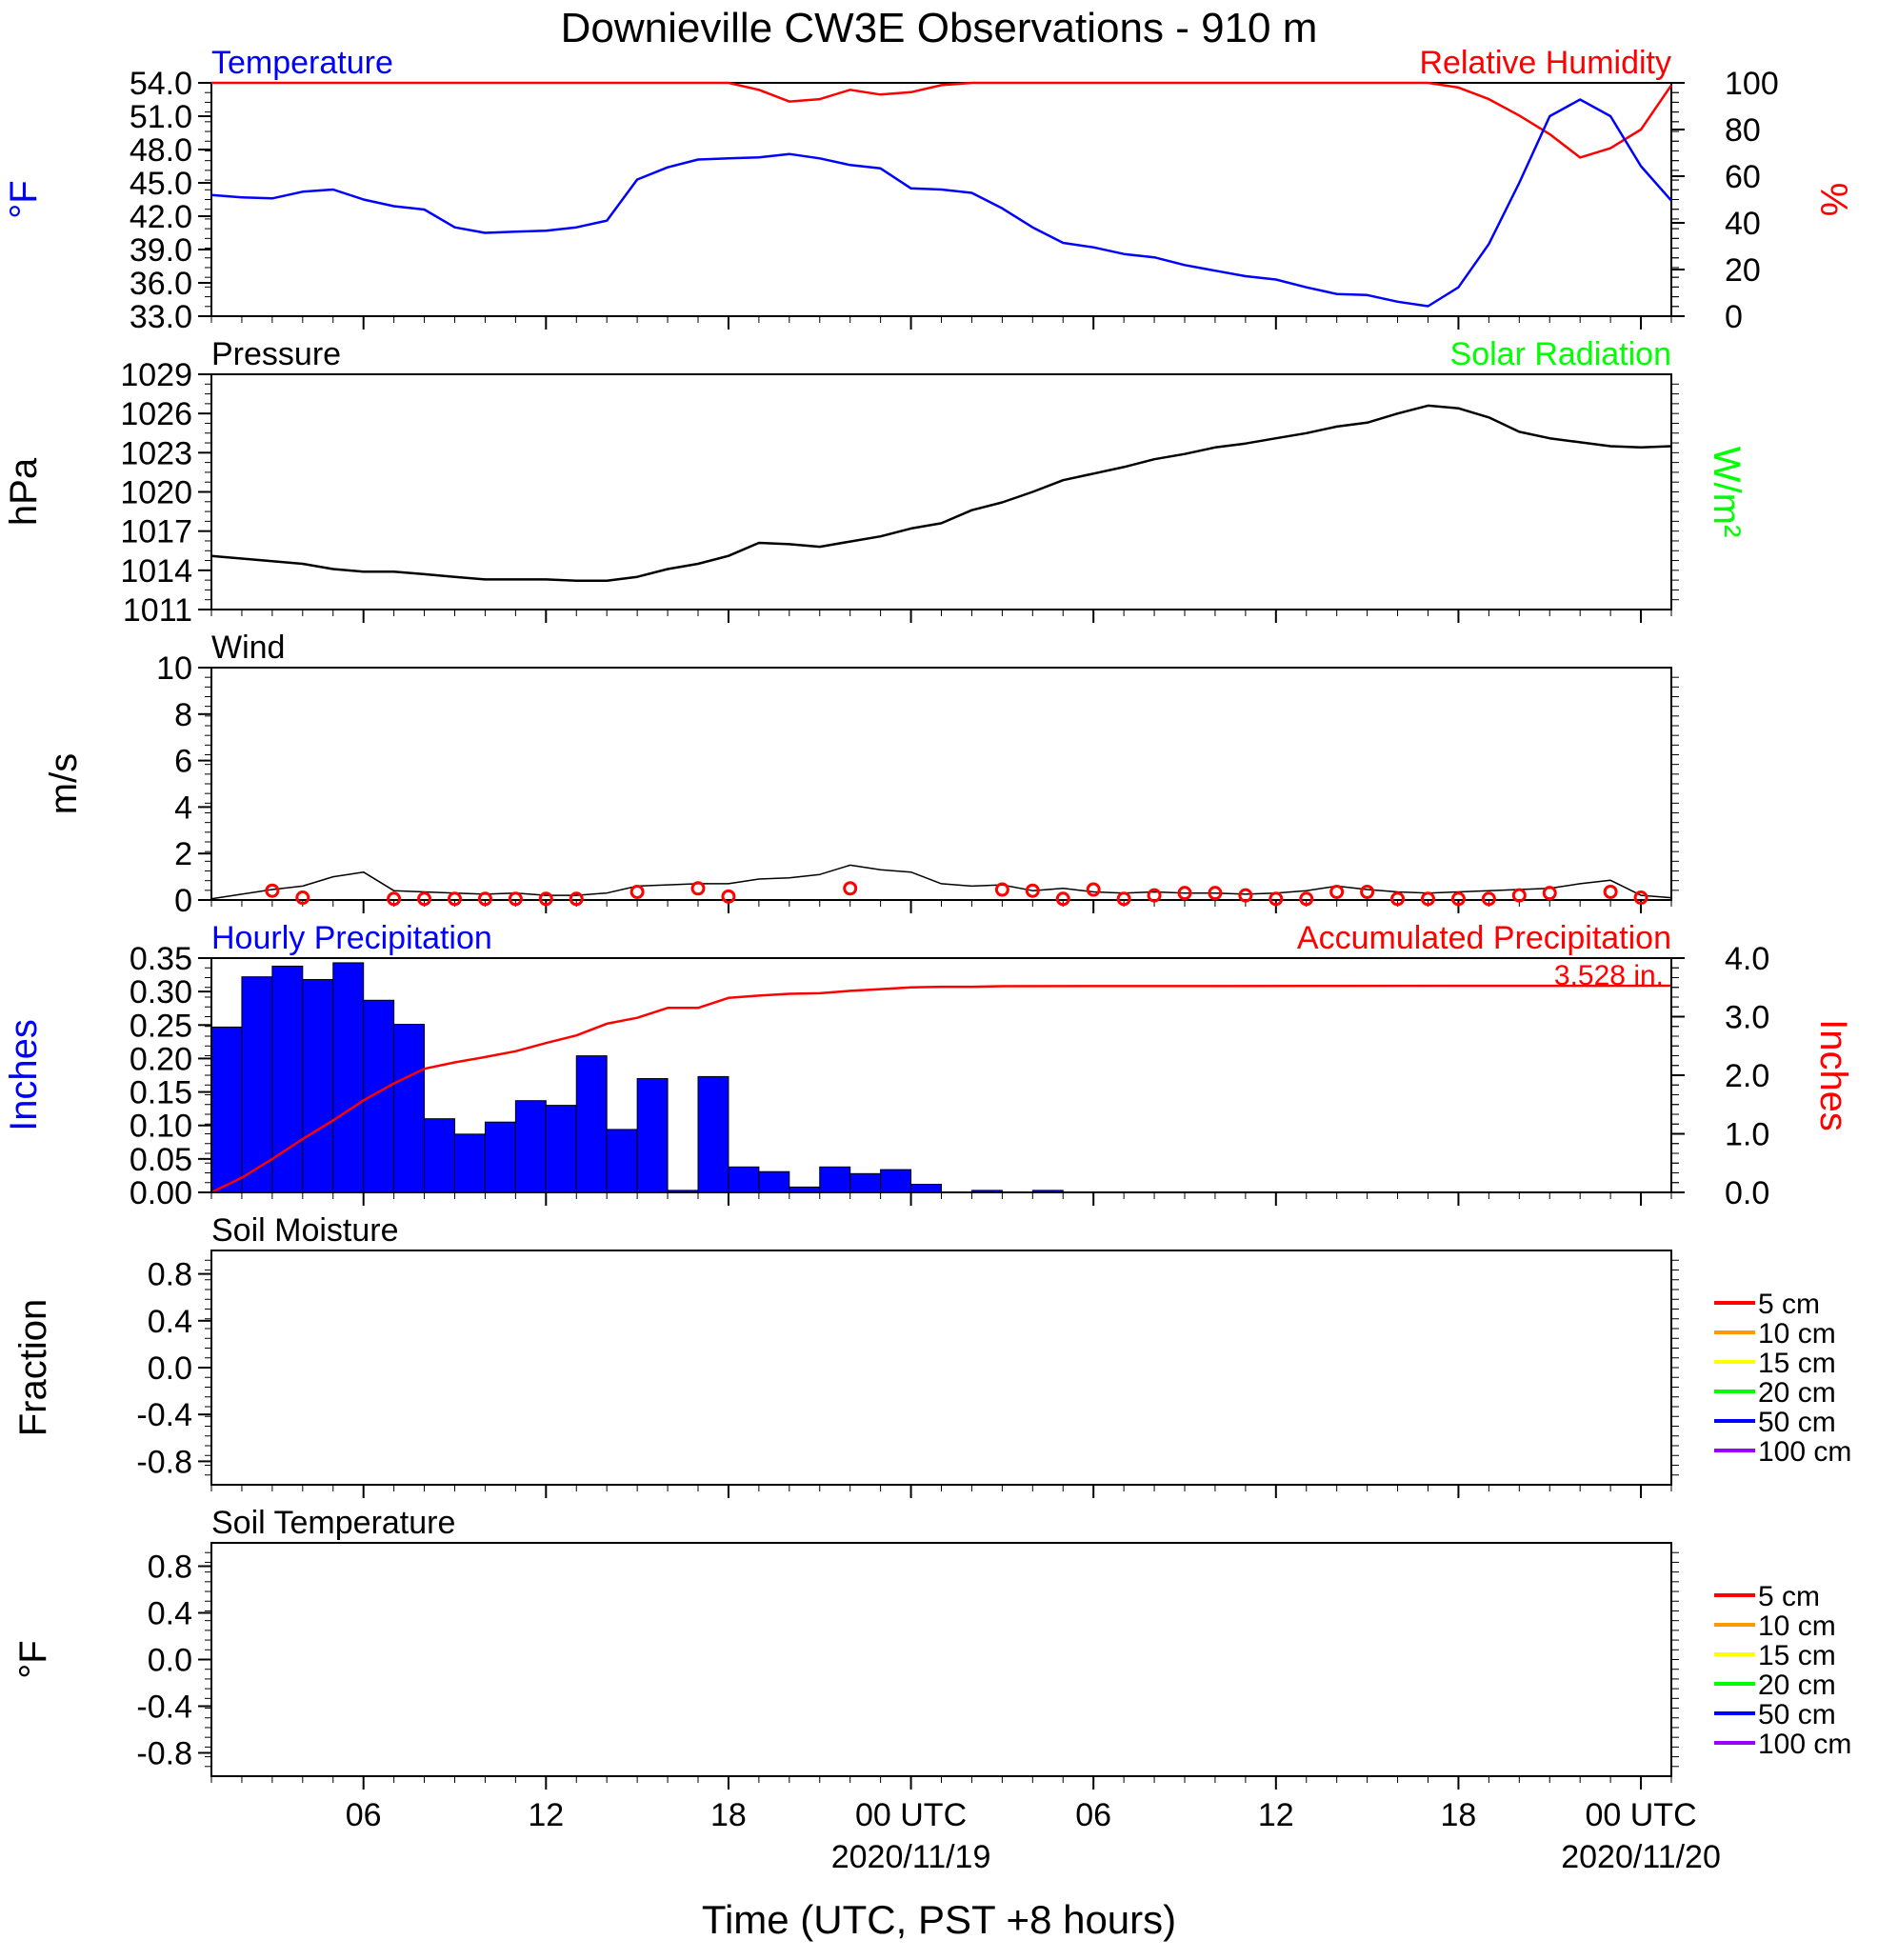 Image resolution: width=1878 pixels, height=1960 pixels. Describe the element at coordinates (161, 1160) in the screenshot. I see `y-tick-label: 0.05` at that location.